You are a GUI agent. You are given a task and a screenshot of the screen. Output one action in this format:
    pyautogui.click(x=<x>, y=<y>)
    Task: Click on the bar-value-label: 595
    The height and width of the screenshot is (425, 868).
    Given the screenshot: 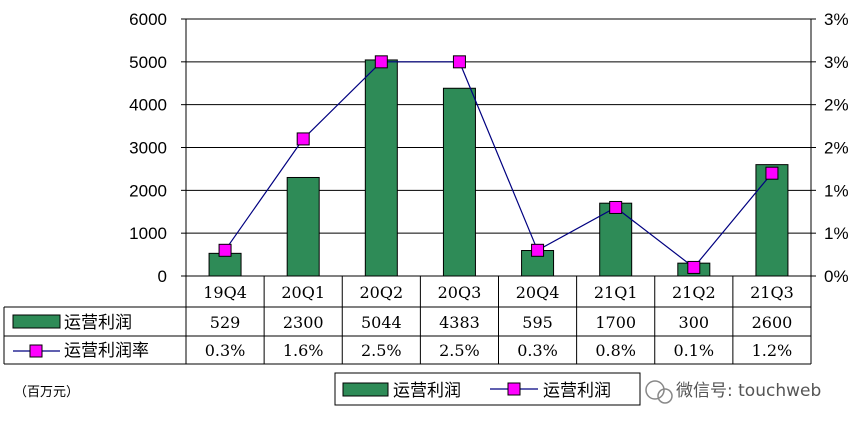 What is the action you would take?
    pyautogui.click(x=537, y=322)
    